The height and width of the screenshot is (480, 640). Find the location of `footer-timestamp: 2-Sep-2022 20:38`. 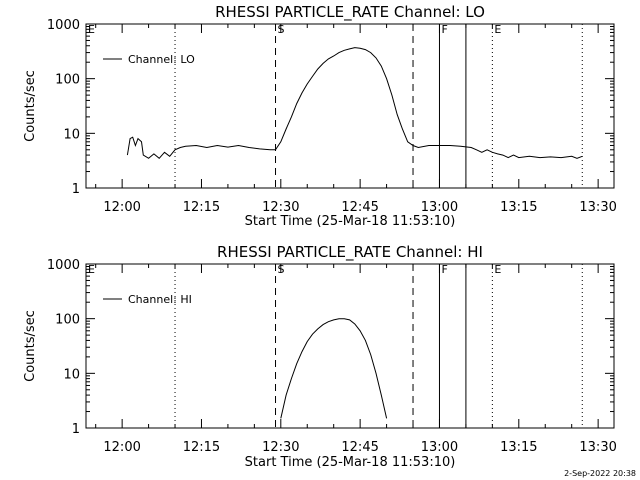

footer-timestamp: 2-Sep-2022 20:38 is located at coordinates (600, 473).